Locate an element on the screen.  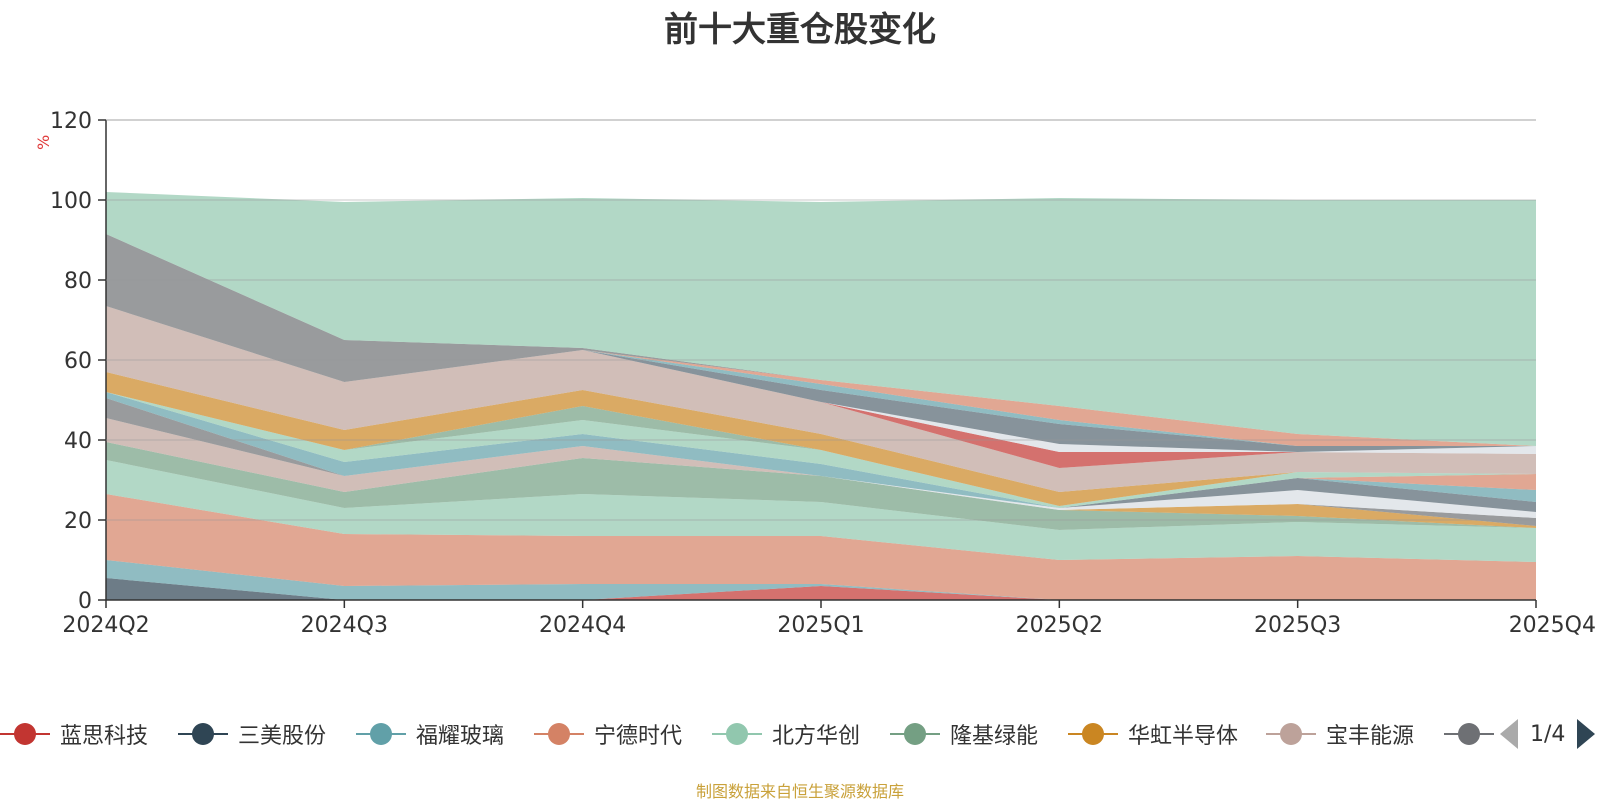
legend-label: 宝丰能源 is located at coordinates (1370, 736).